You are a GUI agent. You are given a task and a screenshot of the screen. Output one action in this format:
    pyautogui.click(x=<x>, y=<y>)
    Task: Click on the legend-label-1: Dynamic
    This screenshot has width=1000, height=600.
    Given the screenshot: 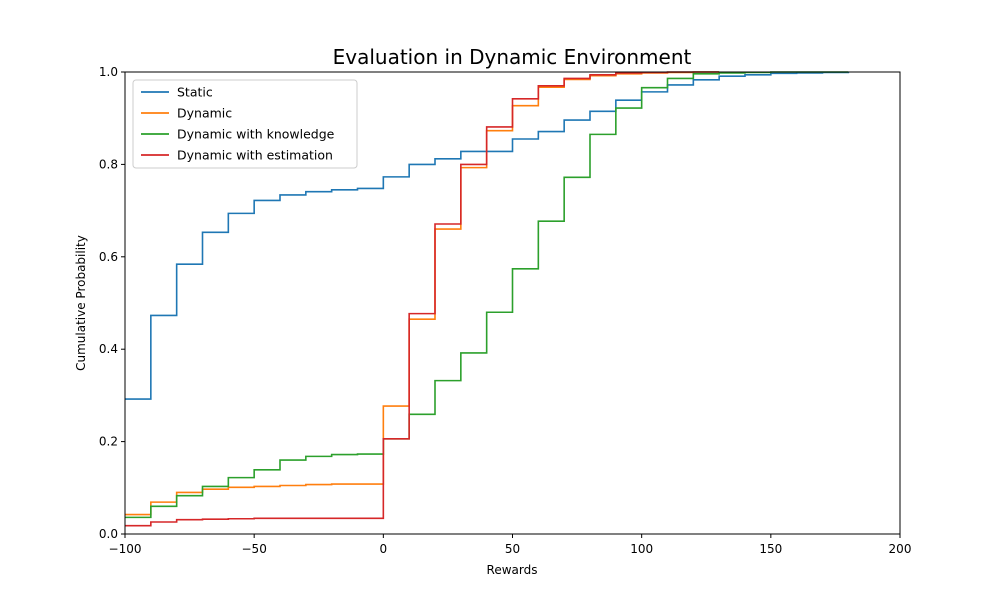 What is the action you would take?
    pyautogui.click(x=204, y=113)
    